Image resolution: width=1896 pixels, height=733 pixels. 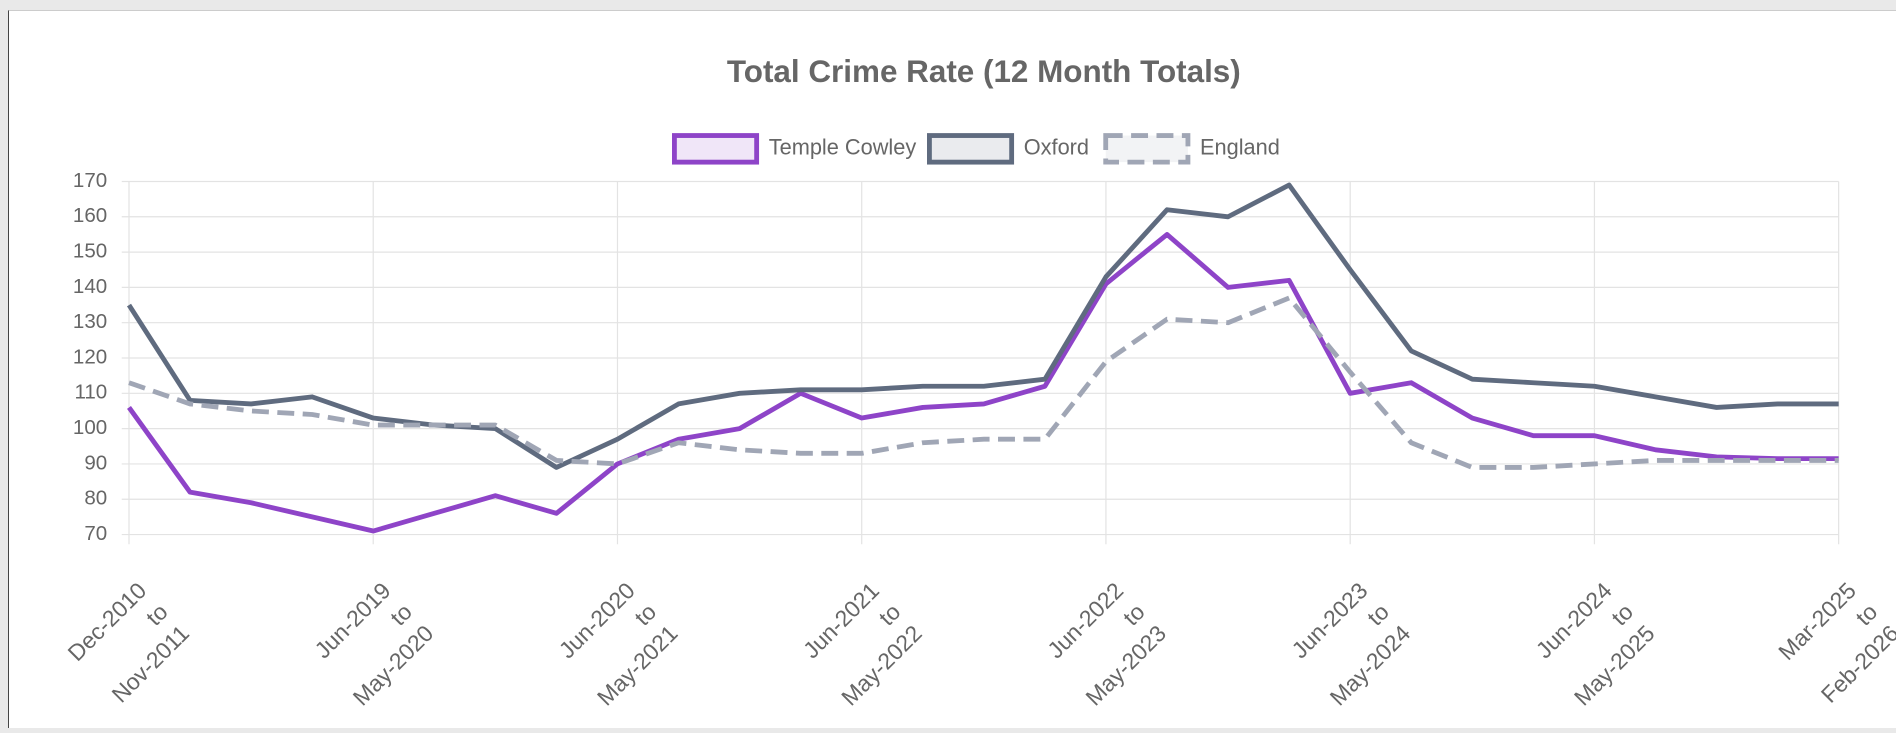 I want to click on y-tick-label: 90, so click(x=95, y=462).